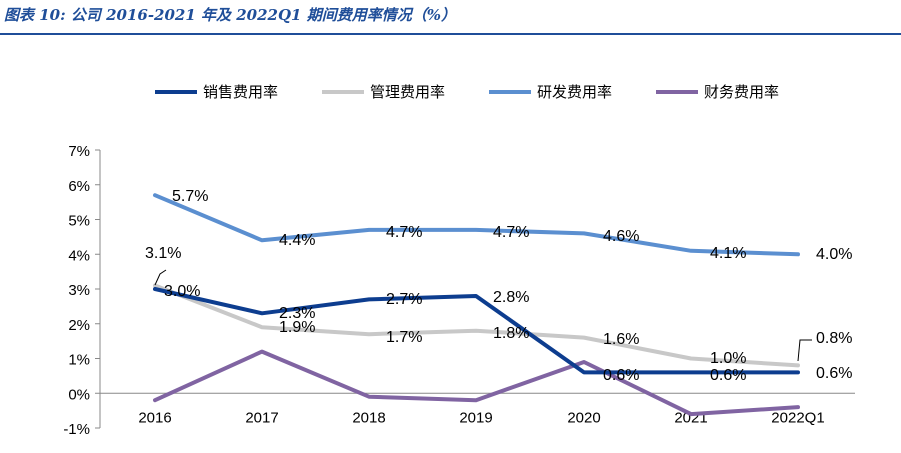 This screenshot has height=453, width=901. What do you see at coordinates (79, 221) in the screenshot?
I see `y-tick-label: 5%` at bounding box center [79, 221].